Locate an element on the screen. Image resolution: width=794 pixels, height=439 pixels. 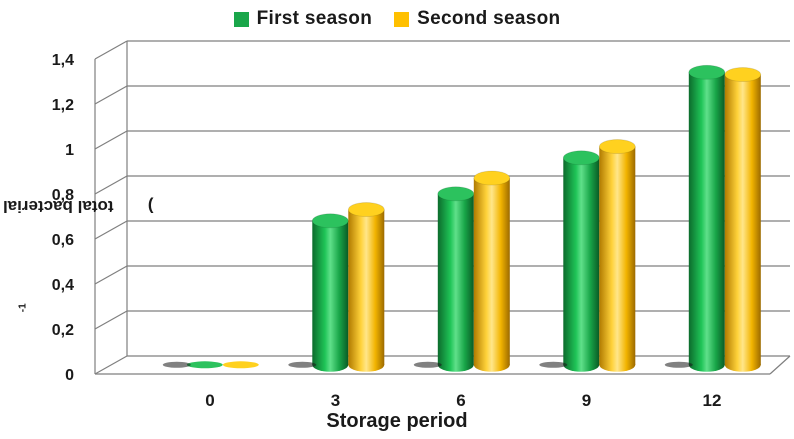
x-tick-label: 6 is located at coordinates (460, 400).